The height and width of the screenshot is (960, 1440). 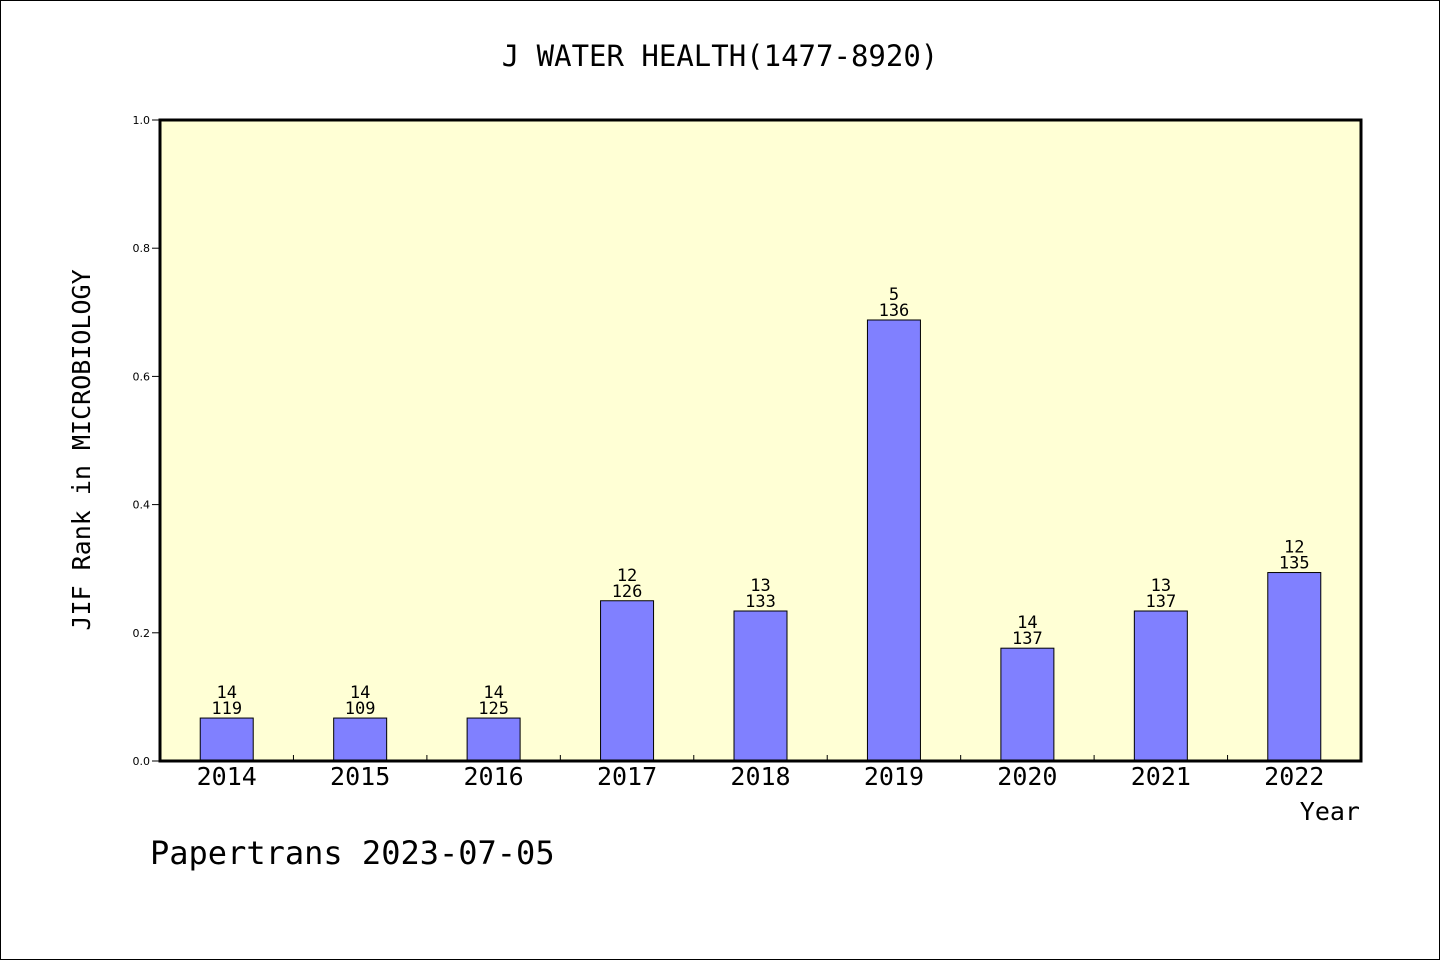 I want to click on rank-label-2019: 5, so click(x=894, y=295).